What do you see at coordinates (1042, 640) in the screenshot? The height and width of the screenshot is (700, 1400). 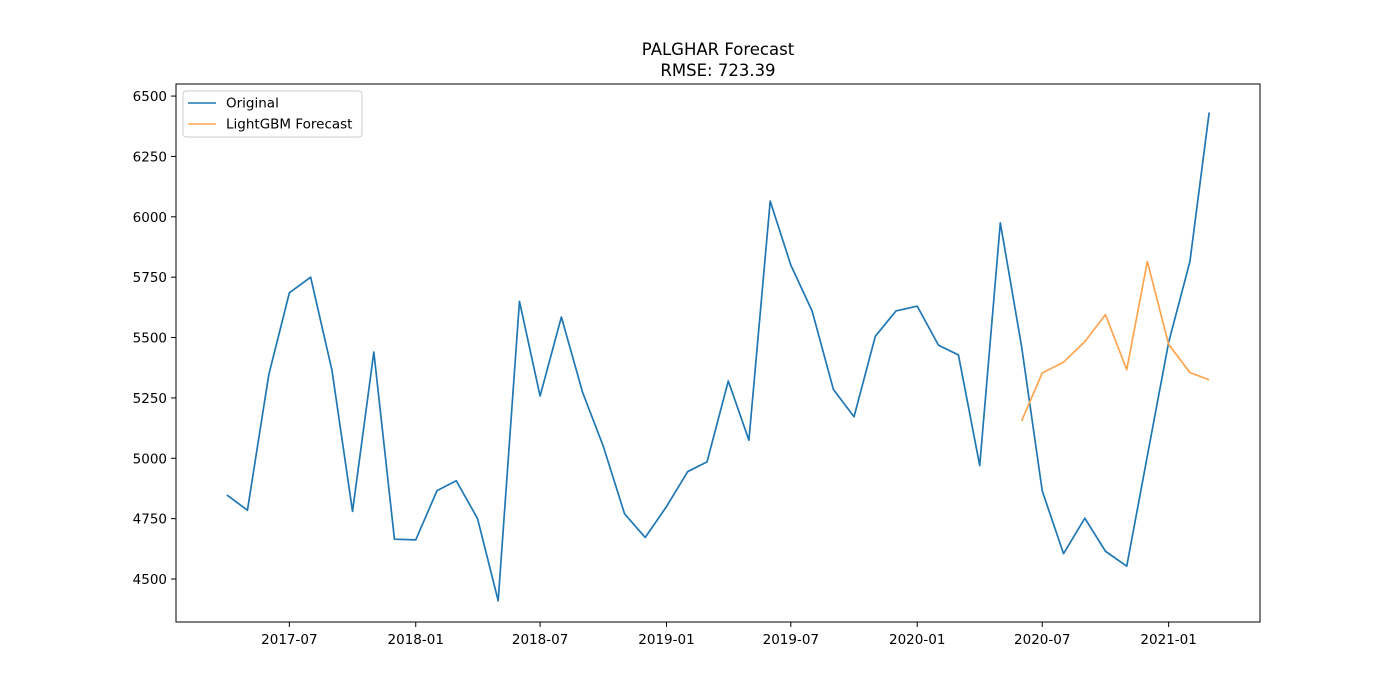 I see `x-tick-label: 2020-07` at bounding box center [1042, 640].